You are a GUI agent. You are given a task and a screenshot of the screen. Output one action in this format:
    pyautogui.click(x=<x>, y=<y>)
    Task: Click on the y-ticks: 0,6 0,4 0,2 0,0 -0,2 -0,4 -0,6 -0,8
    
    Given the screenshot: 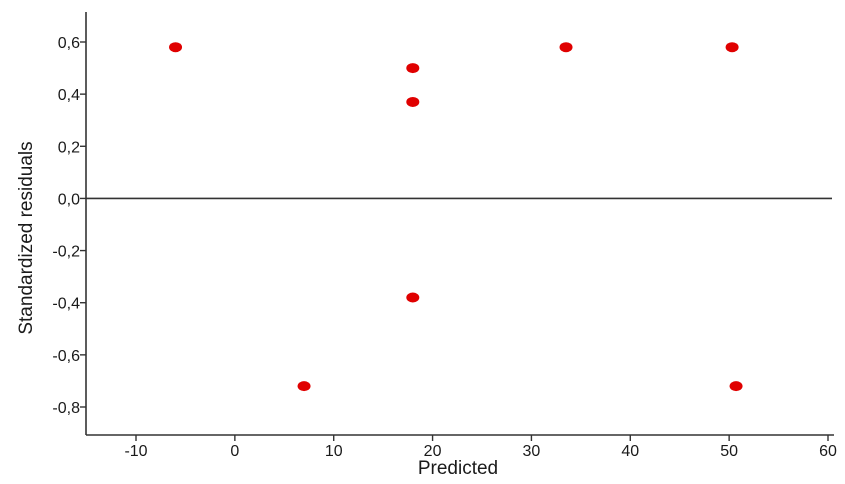 What is the action you would take?
    pyautogui.click(x=69, y=226)
    